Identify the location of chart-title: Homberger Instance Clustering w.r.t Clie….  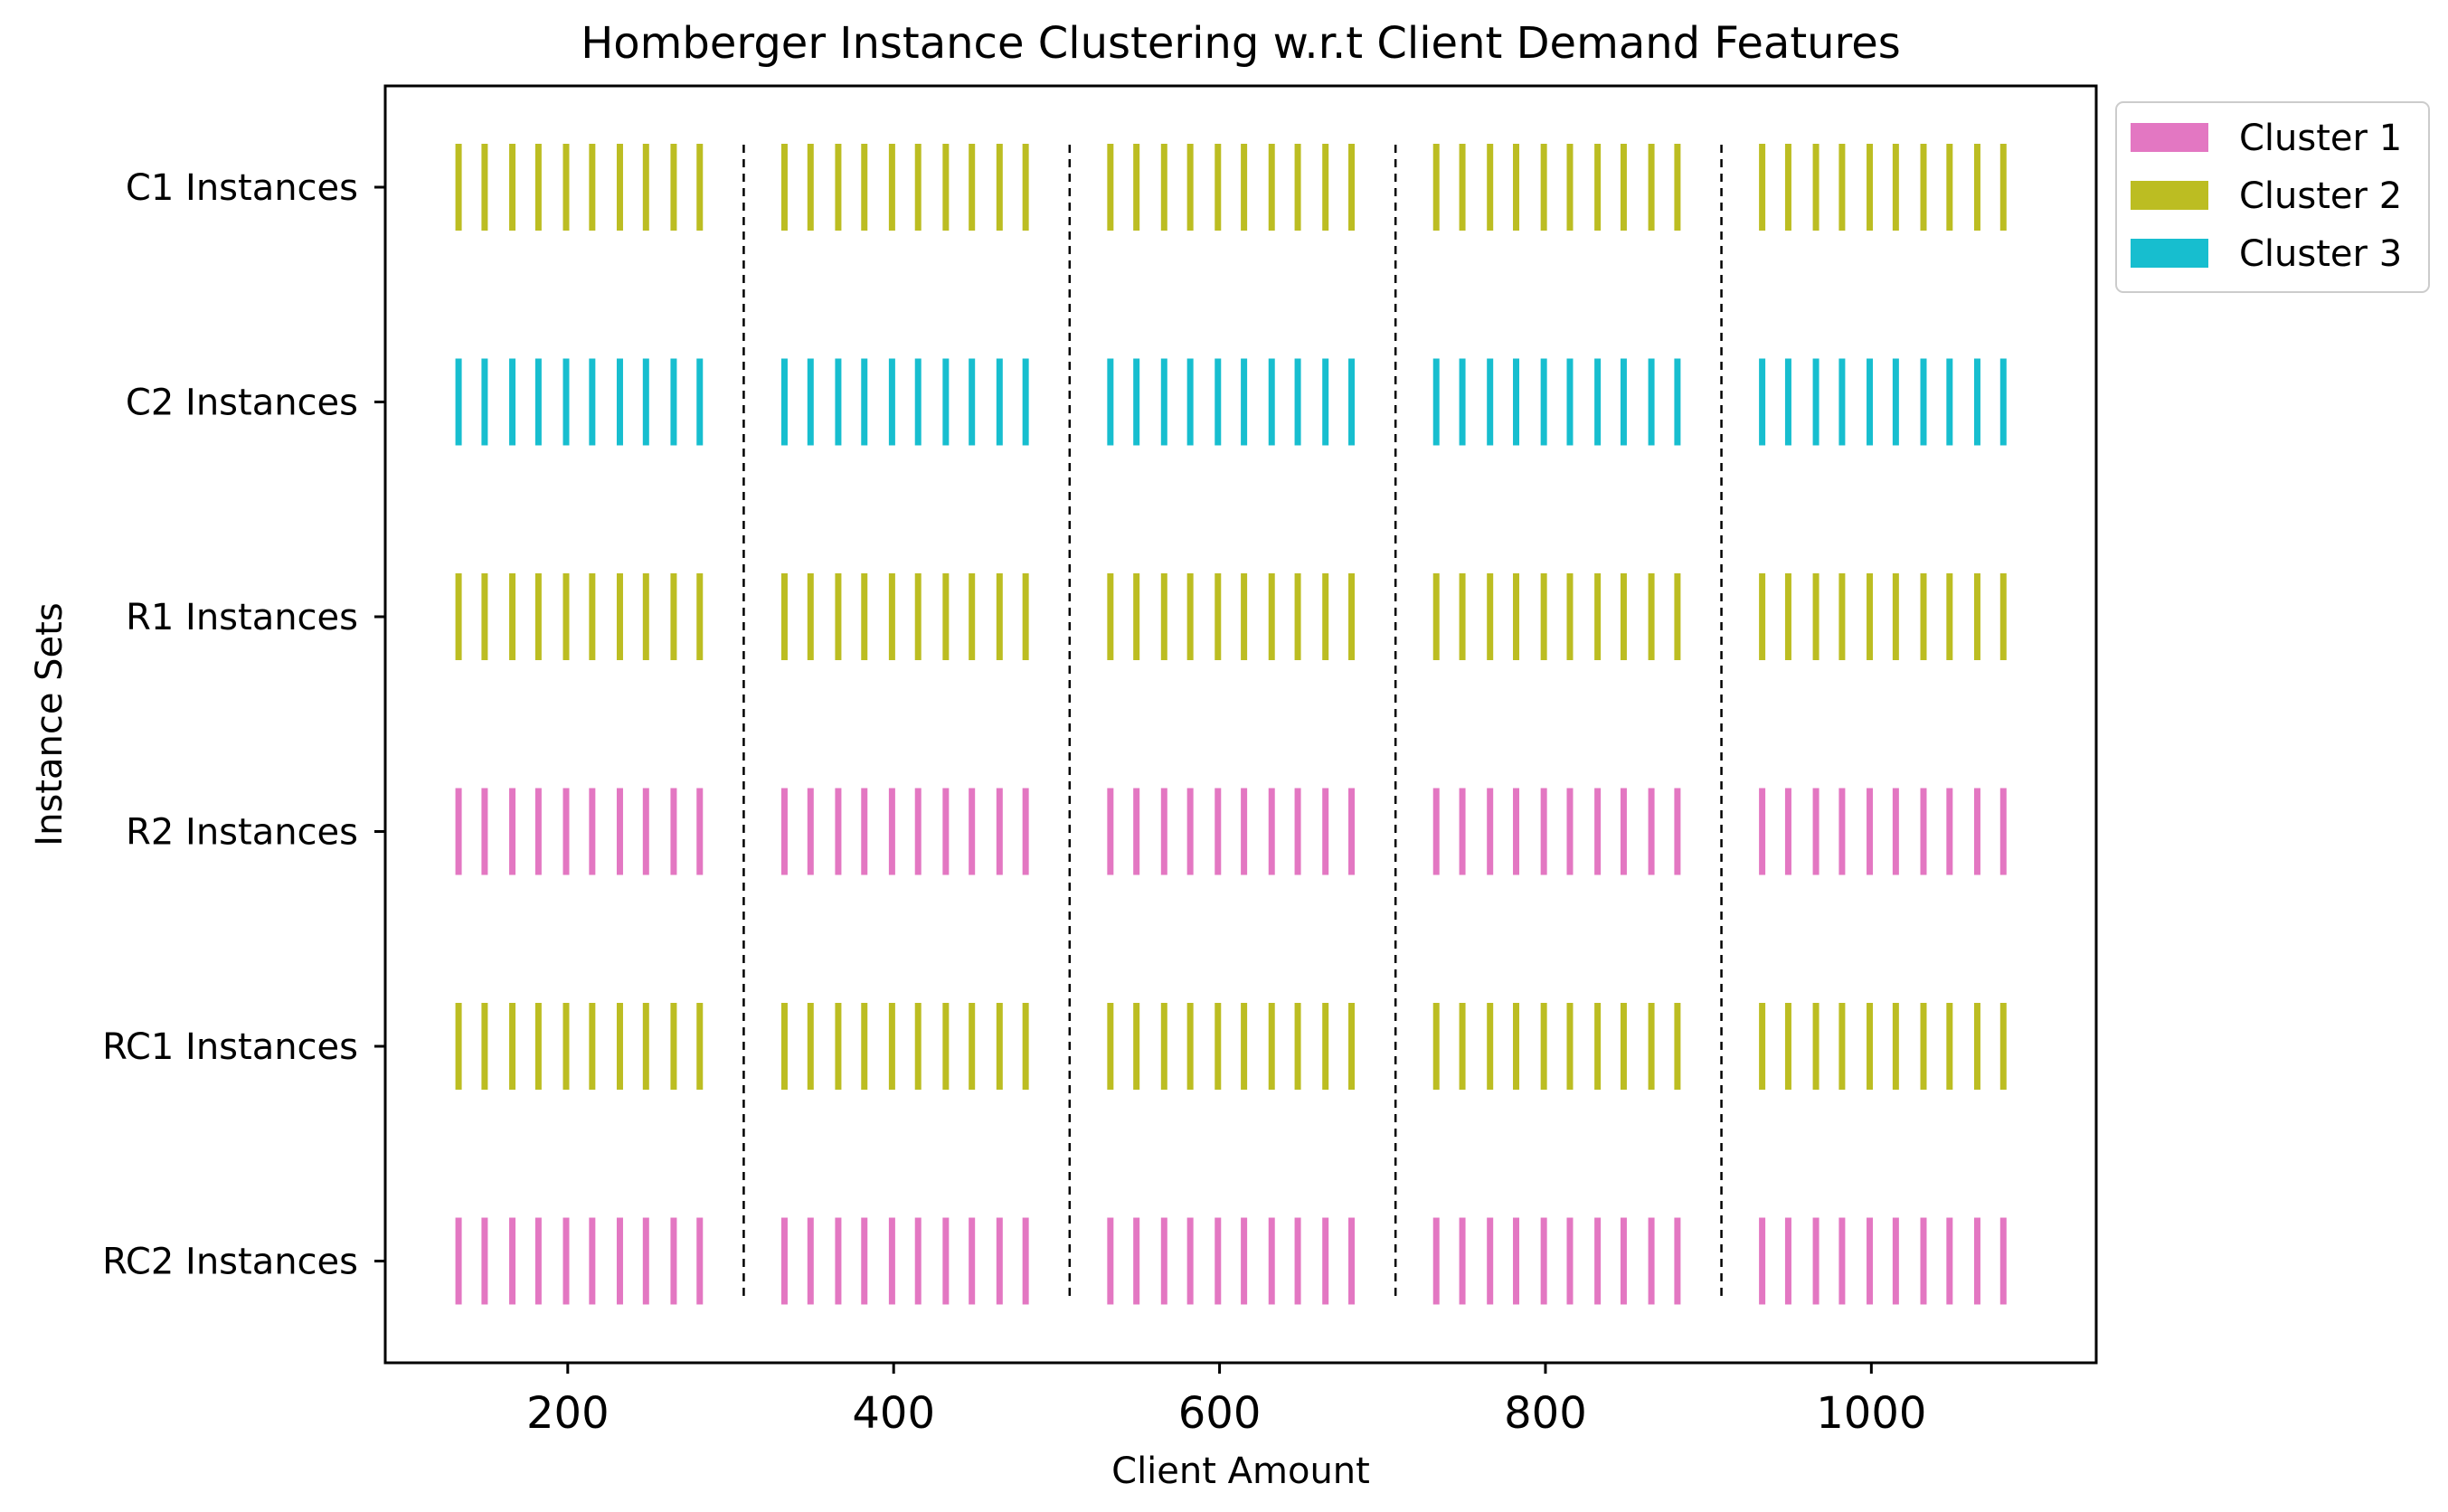
(1241, 43).